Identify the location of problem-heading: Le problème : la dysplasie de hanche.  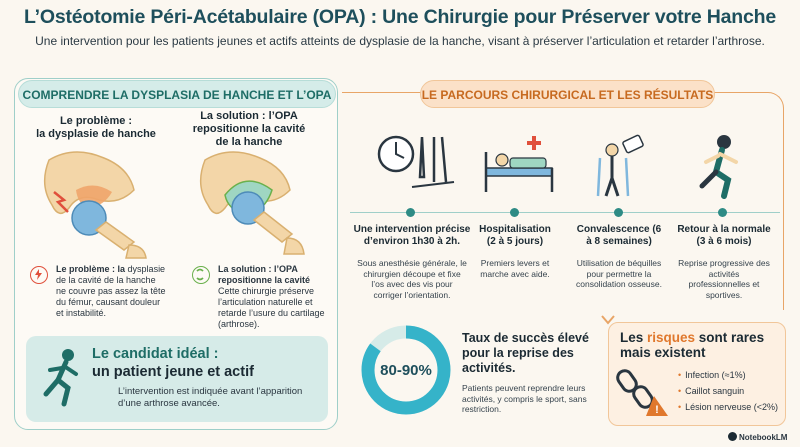
(96, 127).